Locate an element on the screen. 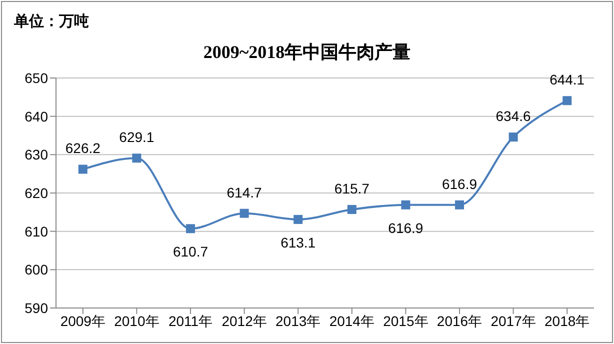 This screenshot has width=614, height=344. x-tick-label: 2011年 is located at coordinates (190, 320).